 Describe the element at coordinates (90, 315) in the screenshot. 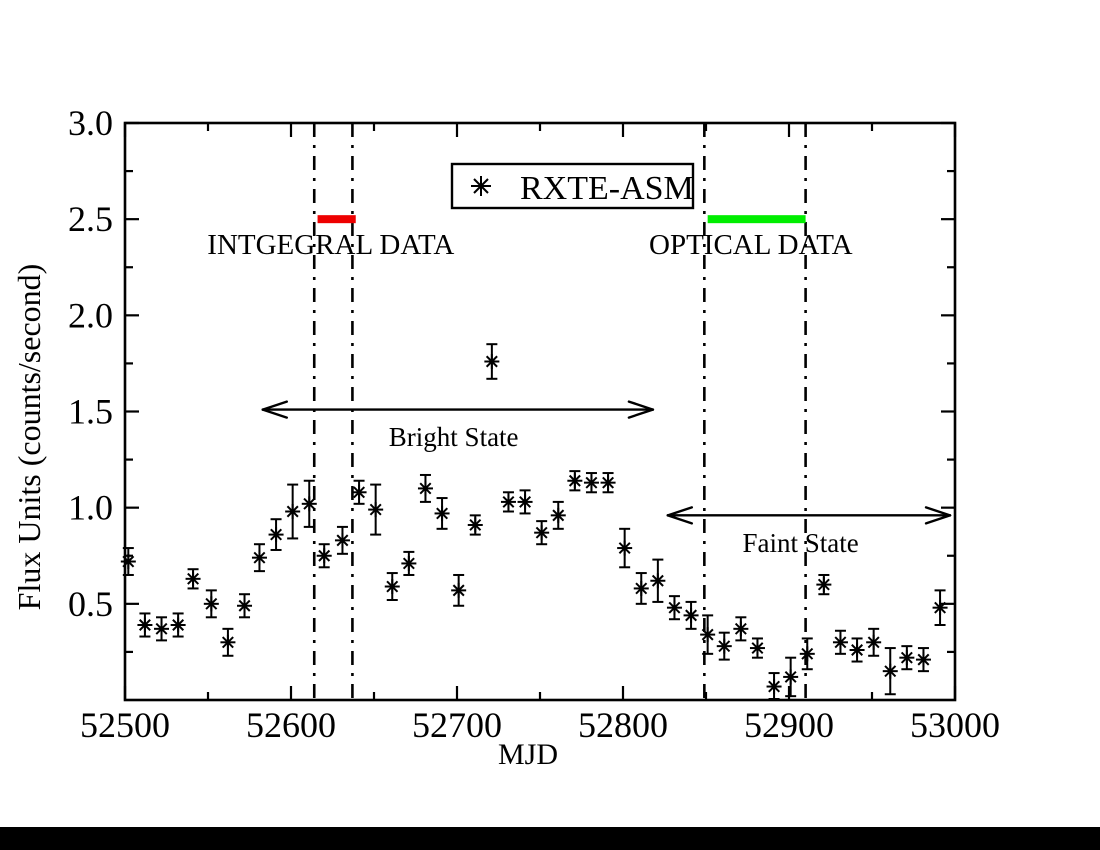

I see `y-tick-label: 2.0` at that location.